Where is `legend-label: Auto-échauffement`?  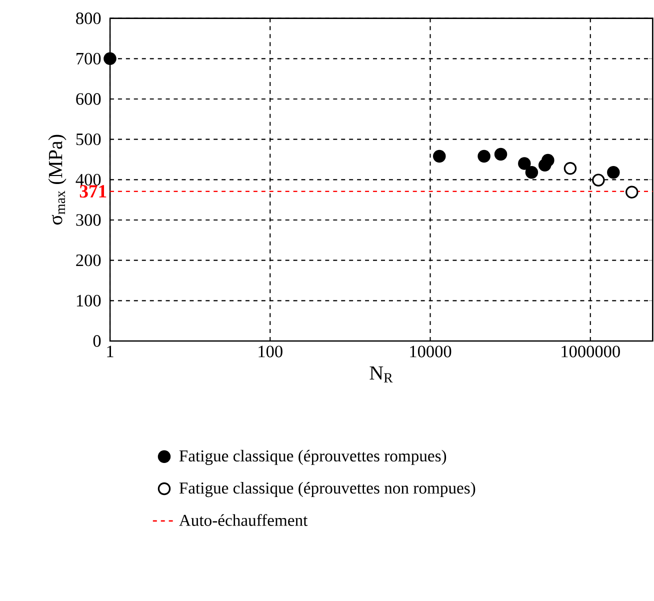 legend-label: Auto-échauffement is located at coordinates (243, 520).